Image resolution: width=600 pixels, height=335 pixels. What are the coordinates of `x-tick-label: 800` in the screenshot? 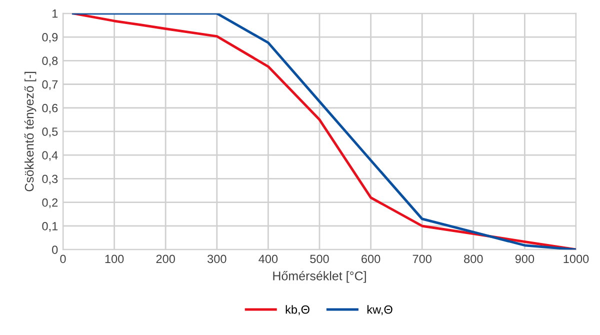 It's located at (473, 259).